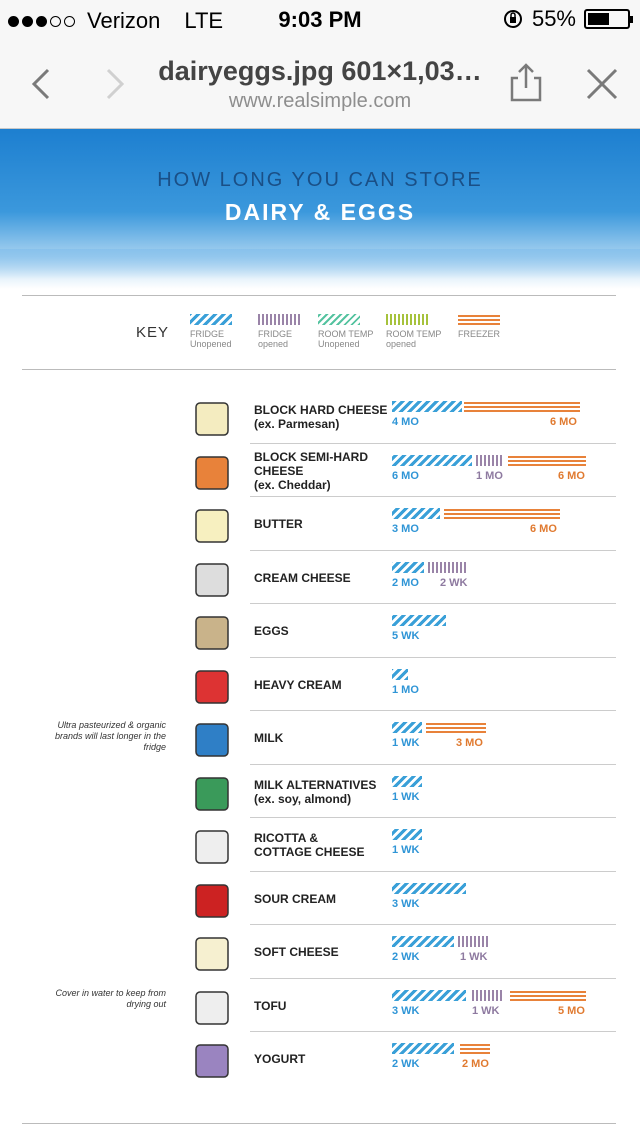 This screenshot has width=640, height=1136. What do you see at coordinates (212, 526) in the screenshot?
I see `butter-icon` at bounding box center [212, 526].